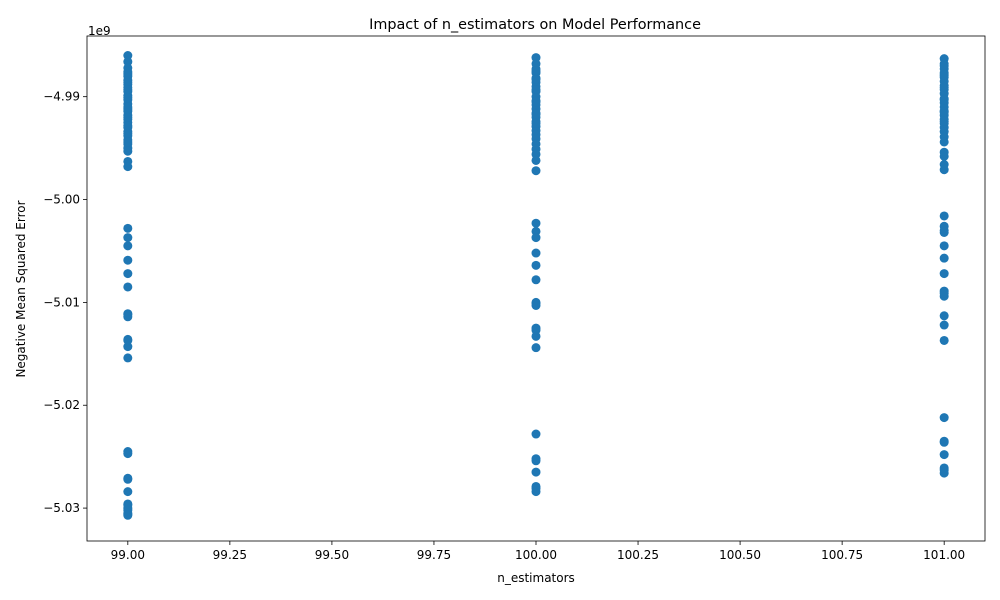 This screenshot has width=1000, height=600. What do you see at coordinates (21, 288) in the screenshot?
I see `y-axis-label: Negative Mean Squared Error` at bounding box center [21, 288].